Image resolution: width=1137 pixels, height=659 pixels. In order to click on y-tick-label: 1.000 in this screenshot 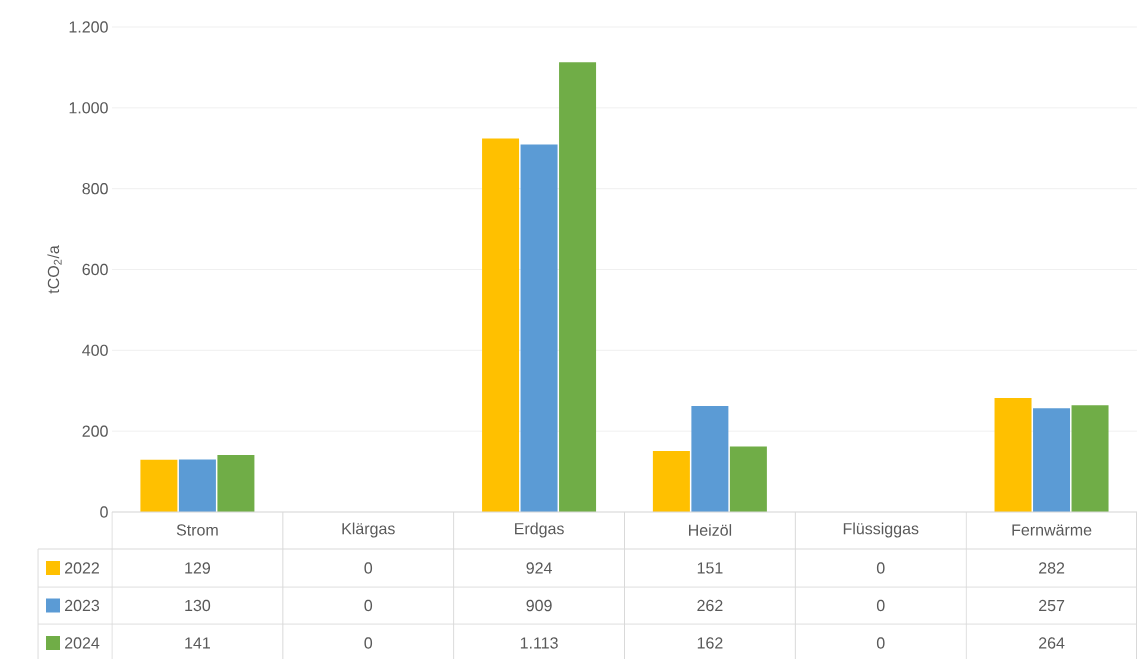, I will do `click(88, 108)`.